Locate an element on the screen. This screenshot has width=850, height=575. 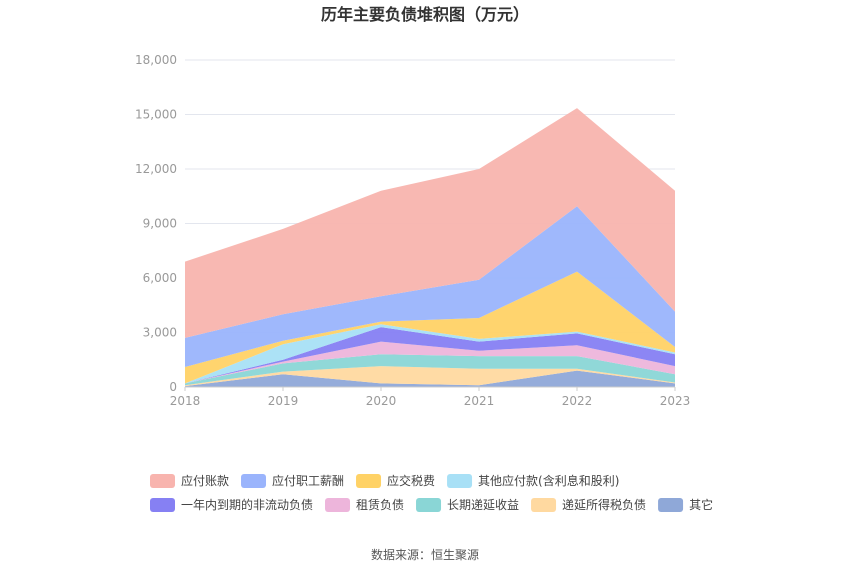
legend-label: 应付职工薪酬 is located at coordinates (308, 480).